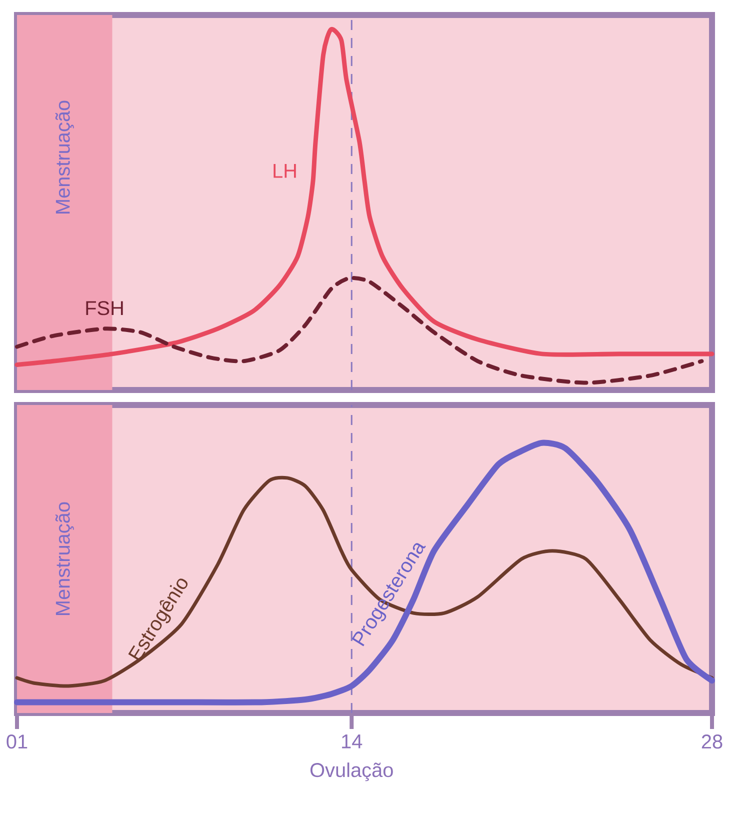 The width and height of the screenshot is (740, 814). What do you see at coordinates (351, 772) in the screenshot?
I see `ref-line-label: Ovulação` at bounding box center [351, 772].